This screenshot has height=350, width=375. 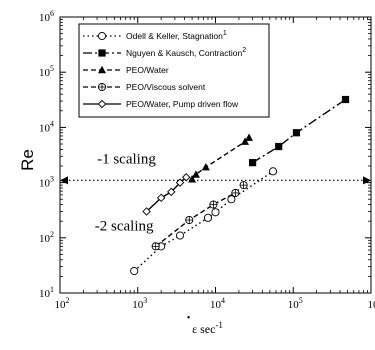 What do you see at coordinates (124, 227) in the screenshot?
I see `scaling-annotation-2: -2 scaling` at bounding box center [124, 227].